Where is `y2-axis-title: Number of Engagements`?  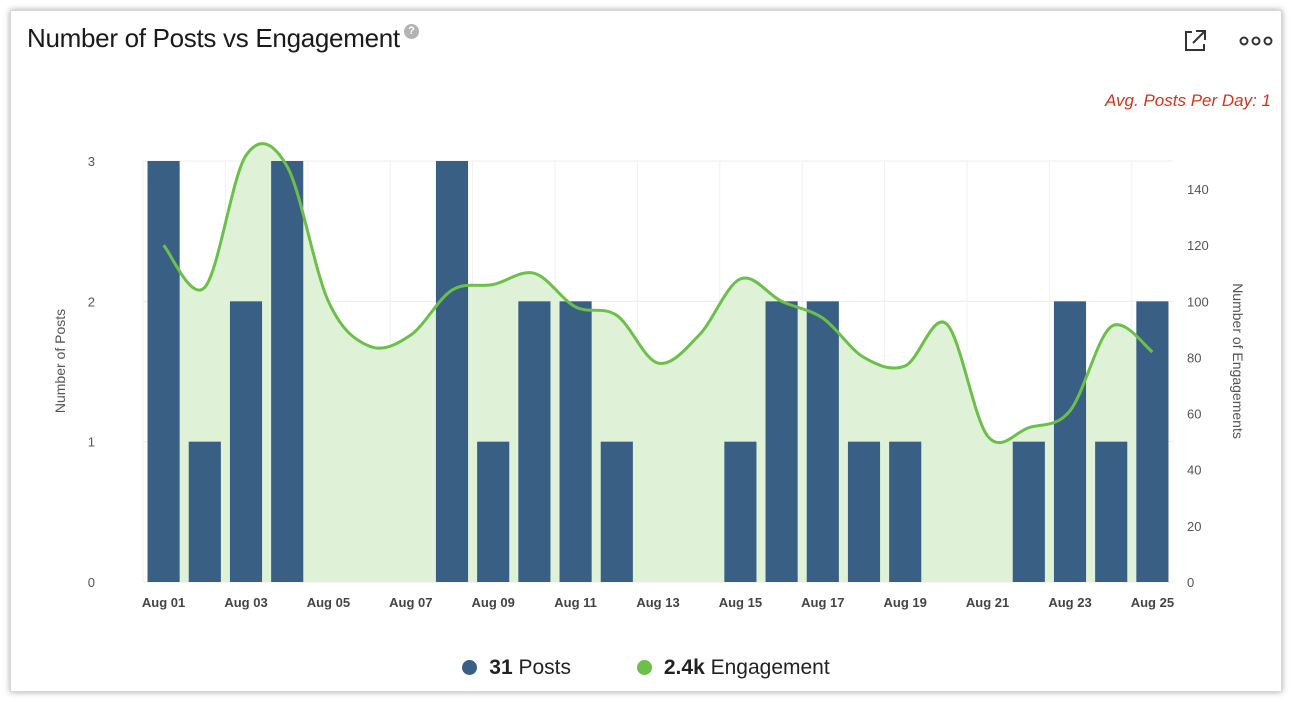 y2-axis-title: Number of Engagements is located at coordinates (1238, 361).